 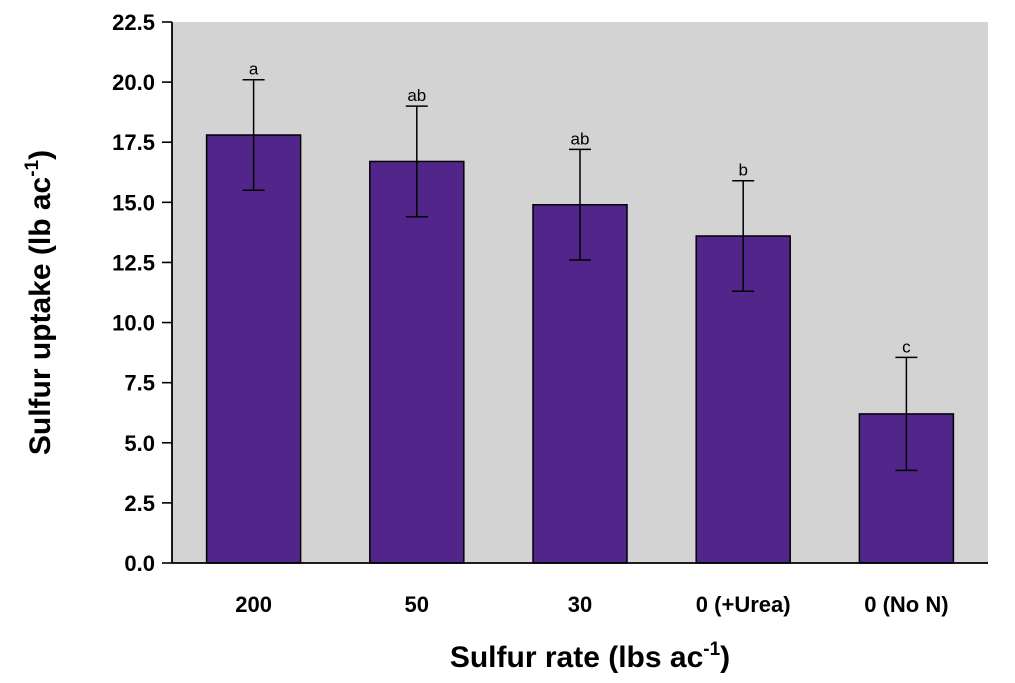 I want to click on y-tick-label-1: 0.0, so click(x=139, y=563).